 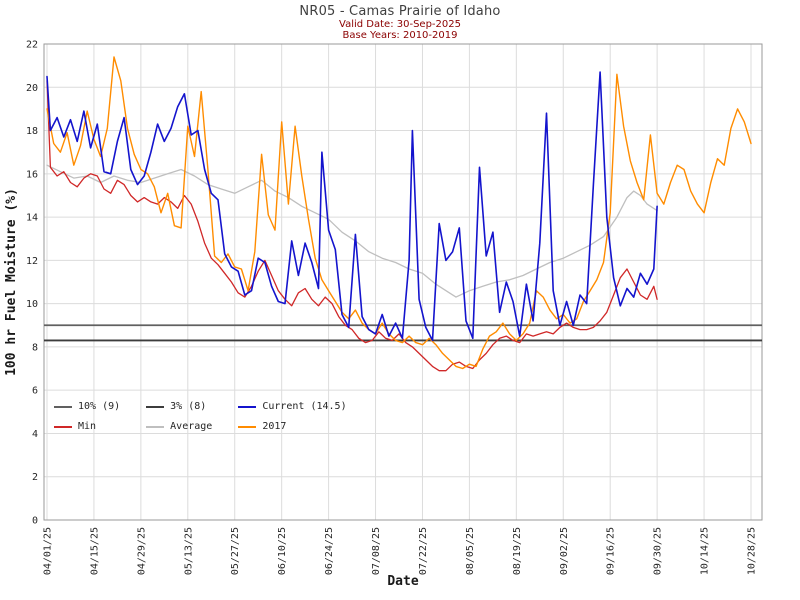 I want to click on legend-item-min: Min, so click(x=87, y=426).